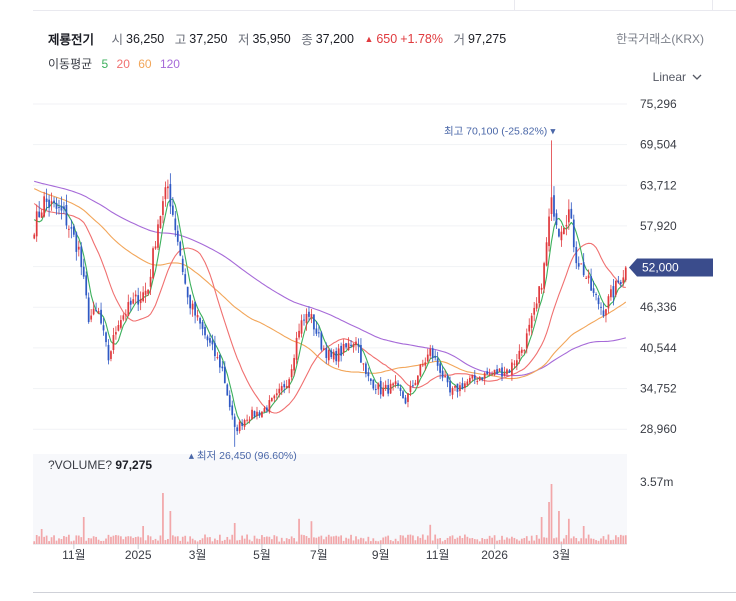 Image resolution: width=736 pixels, height=601 pixels. Describe the element at coordinates (307, 40) in the screenshot. I see `close-label: 종` at that location.